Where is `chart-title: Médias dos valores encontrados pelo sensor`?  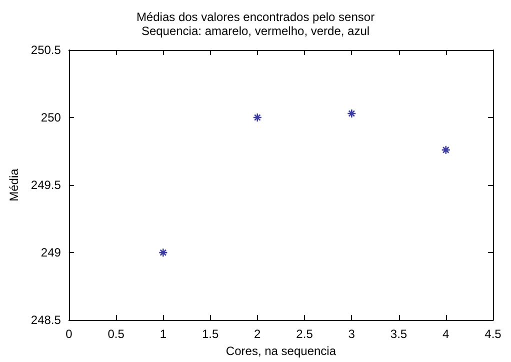 chart-title: Médias dos valores encontrados pelo sensor is located at coordinates (255, 17).